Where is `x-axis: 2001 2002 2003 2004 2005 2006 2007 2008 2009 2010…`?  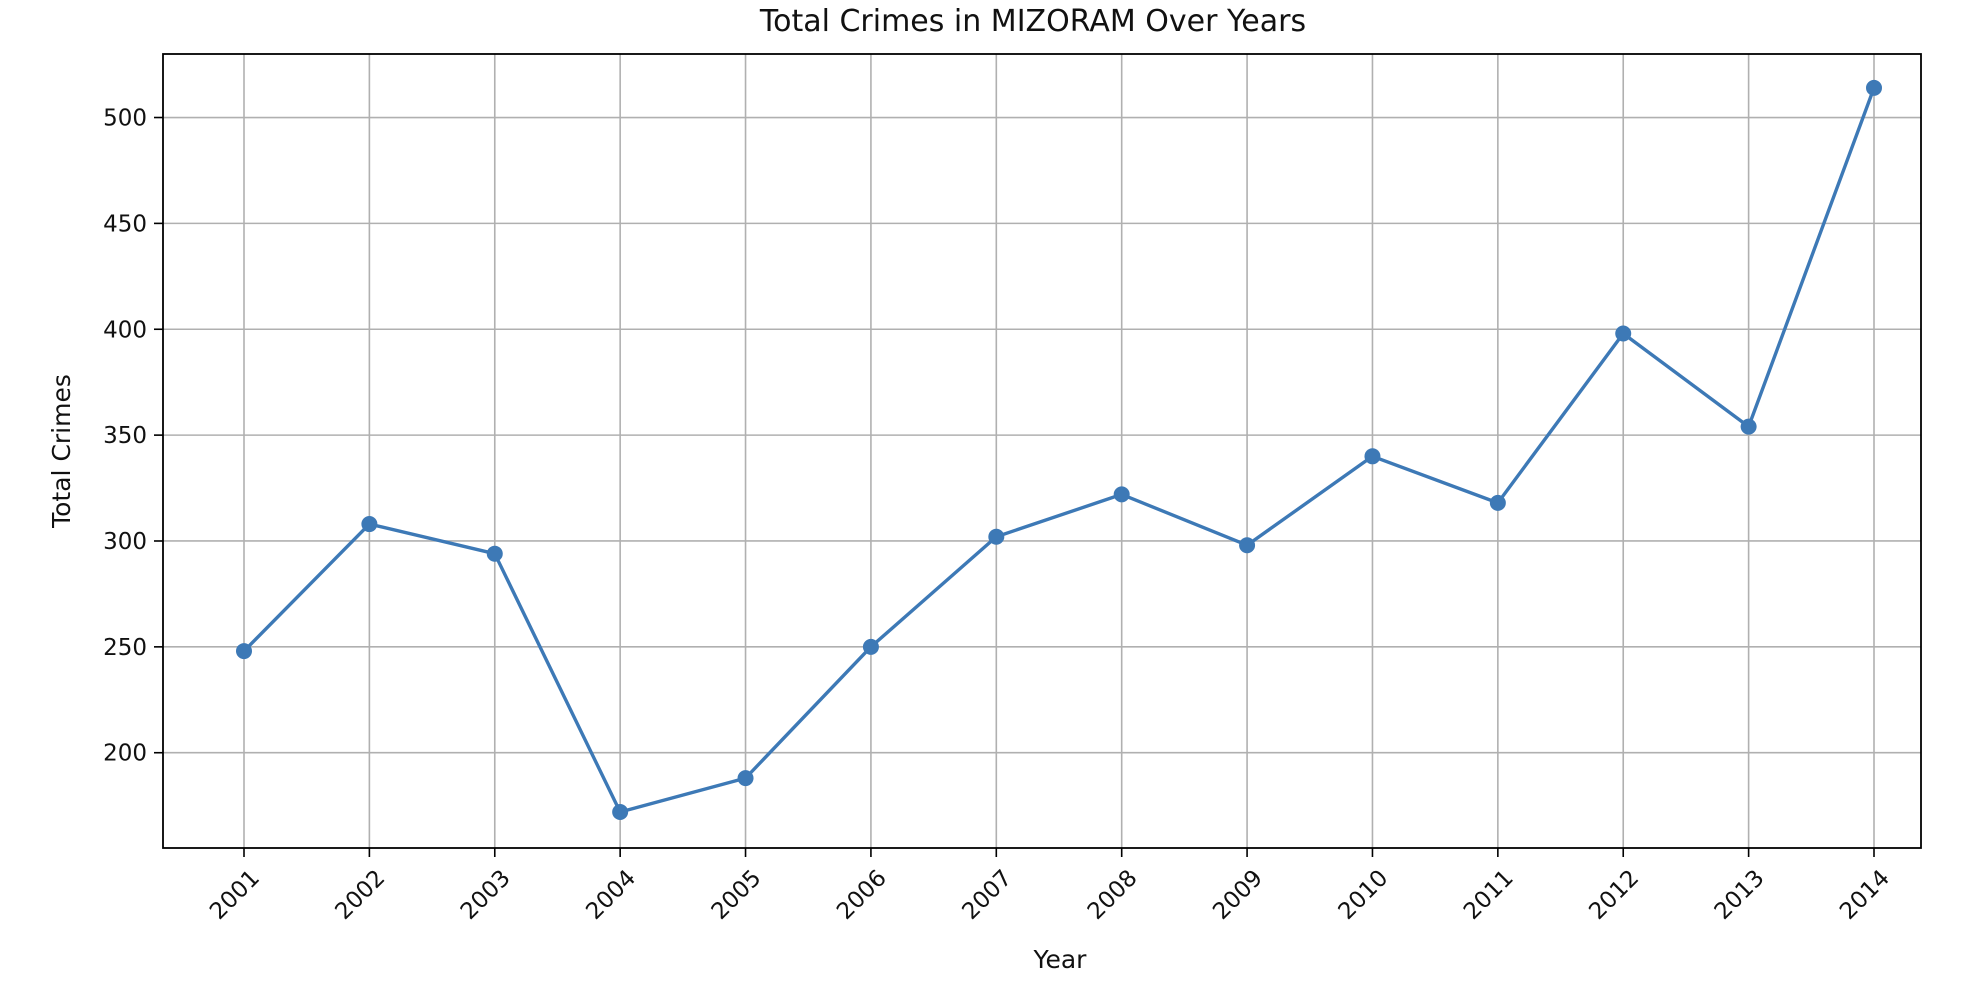
x-axis: 2001 2002 2003 2004 2005 2006 2007 2008 2009 2010… is located at coordinates (1050, 886).